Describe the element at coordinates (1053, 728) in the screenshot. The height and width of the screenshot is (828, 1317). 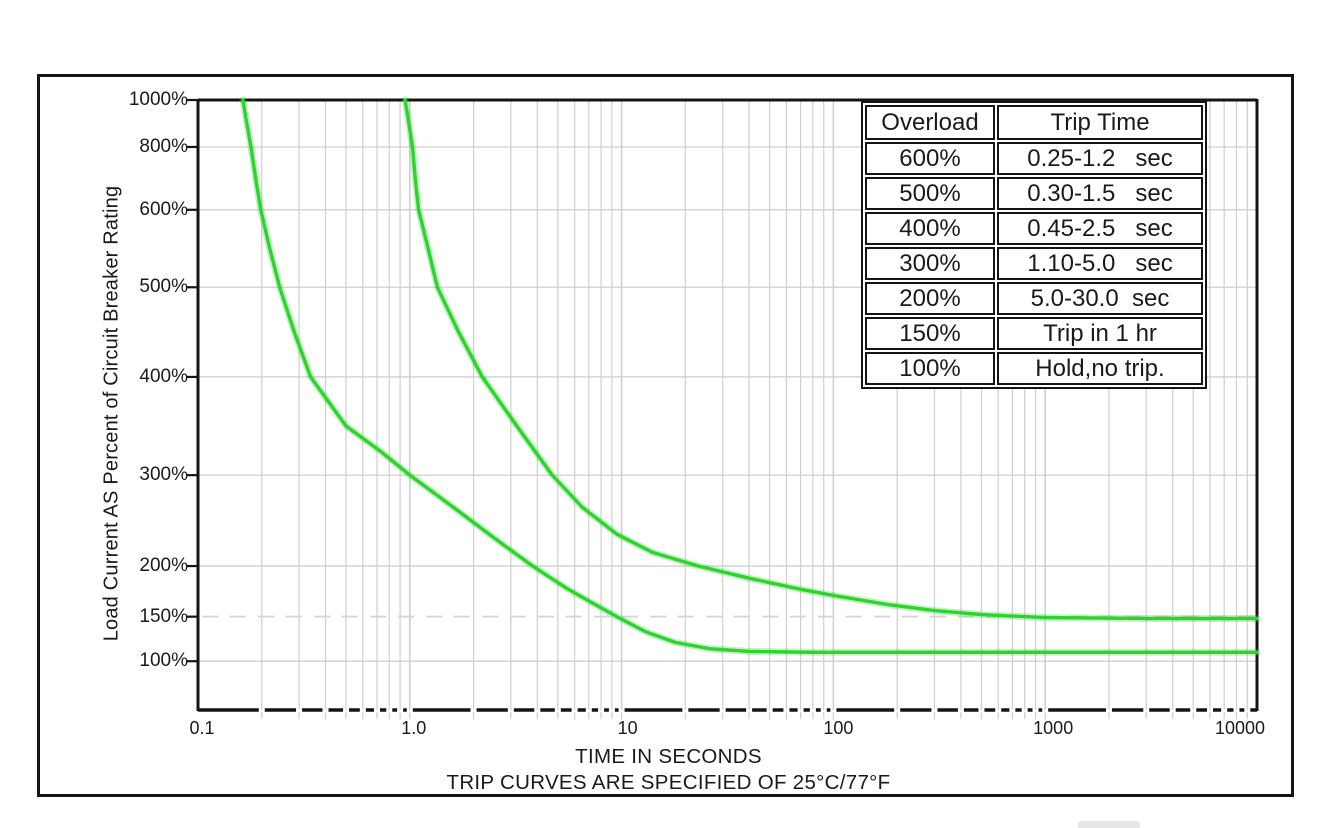
I see `x-tick-label: 1000` at that location.